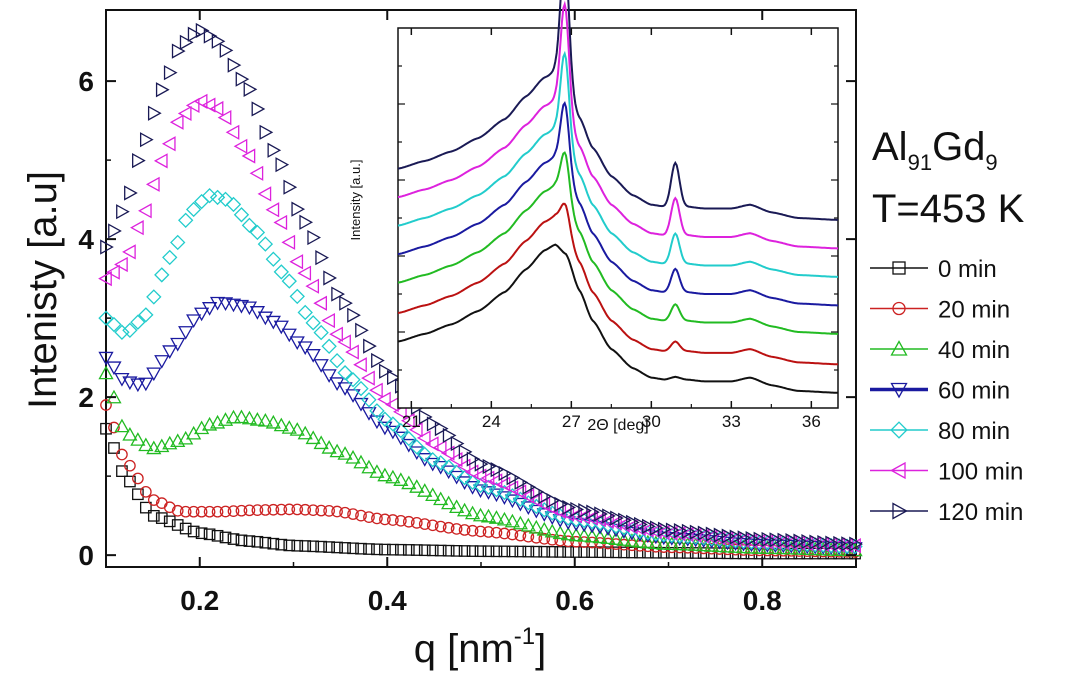 The image size is (1080, 678). What do you see at coordinates (491, 421) in the screenshot?
I see `inset-x-tick-label: 24` at bounding box center [491, 421].